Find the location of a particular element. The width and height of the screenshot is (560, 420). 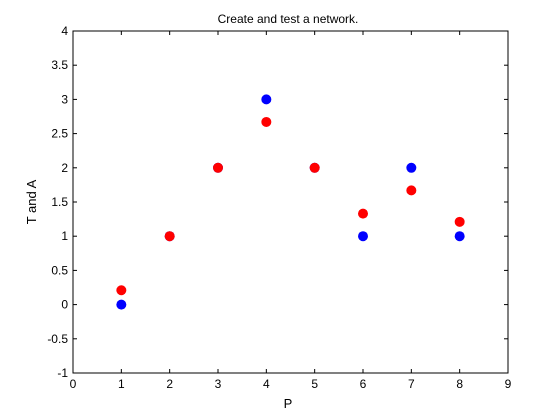

x-tick-label: 4 is located at coordinates (266, 384).